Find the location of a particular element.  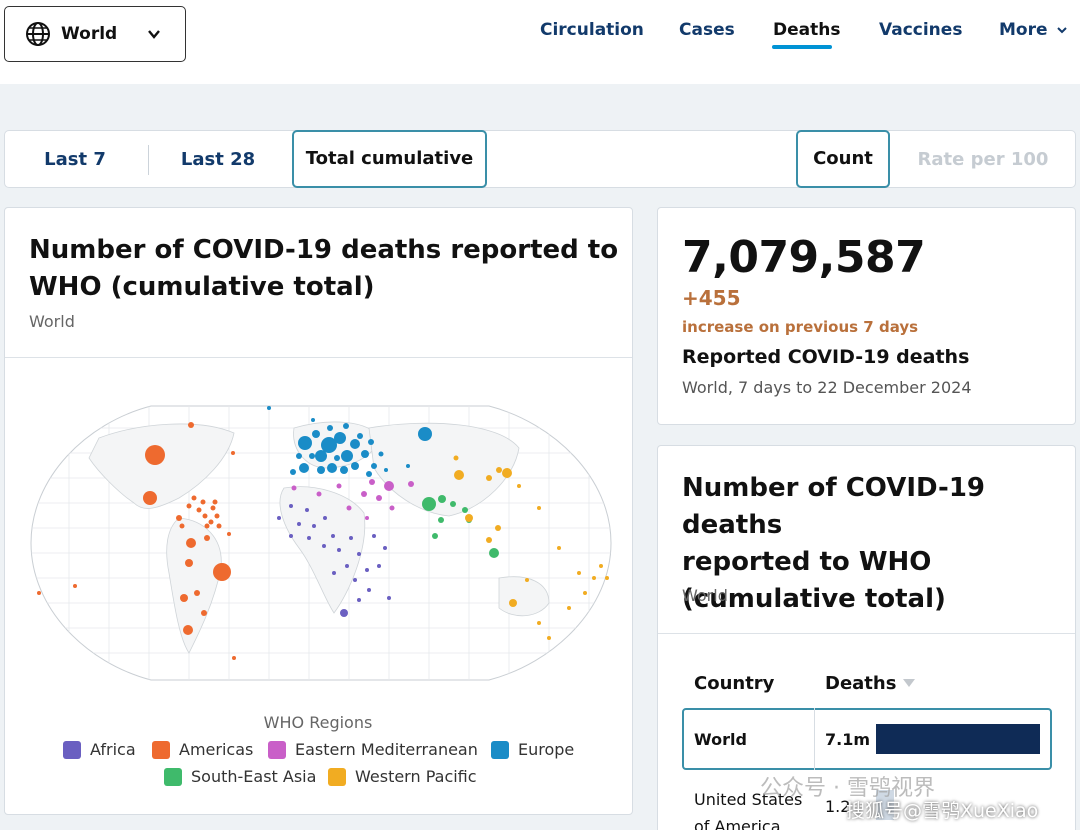

globe-icon is located at coordinates (38, 34).